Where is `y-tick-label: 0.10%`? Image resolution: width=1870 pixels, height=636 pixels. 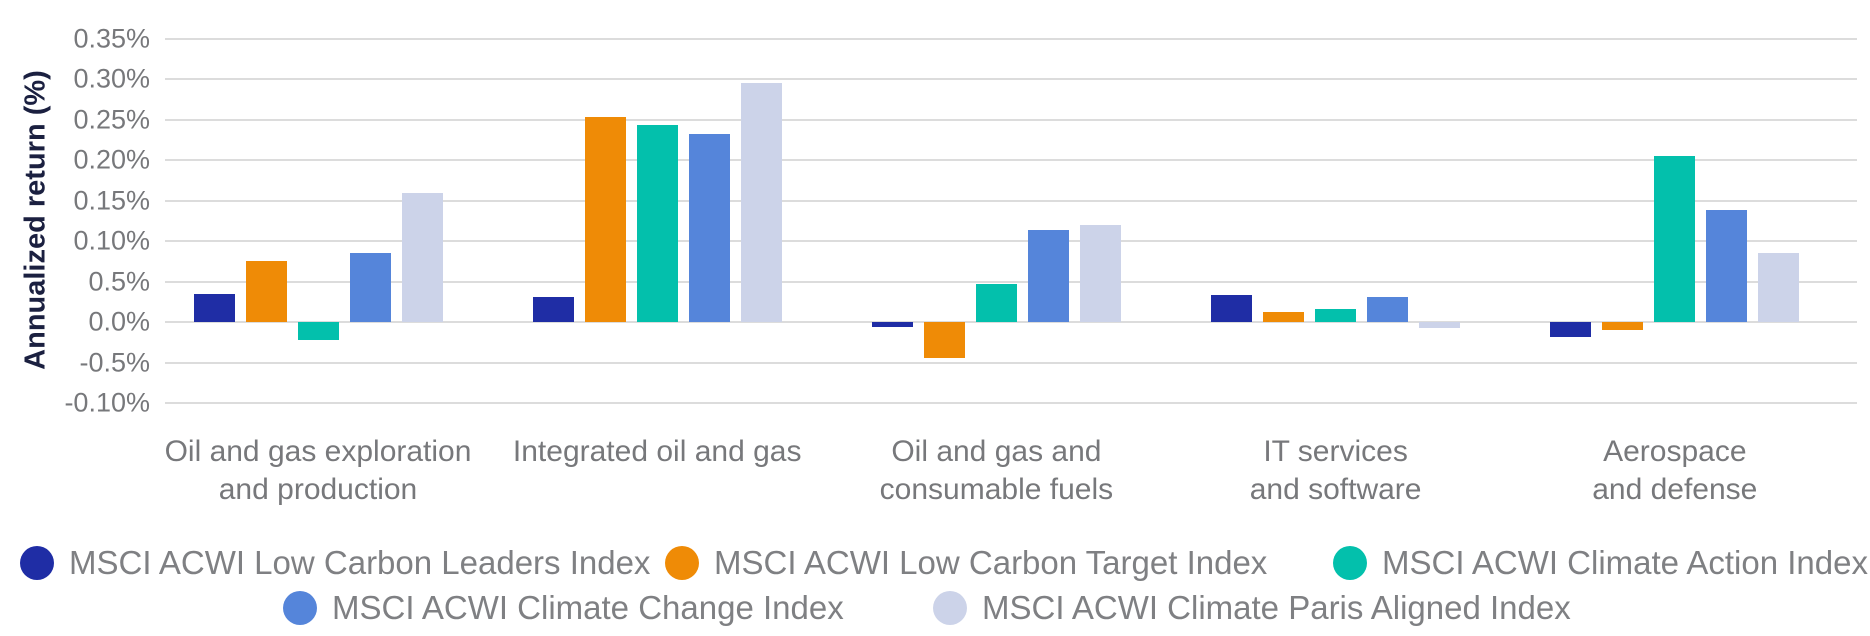
y-tick-label: 0.10% is located at coordinates (111, 240).